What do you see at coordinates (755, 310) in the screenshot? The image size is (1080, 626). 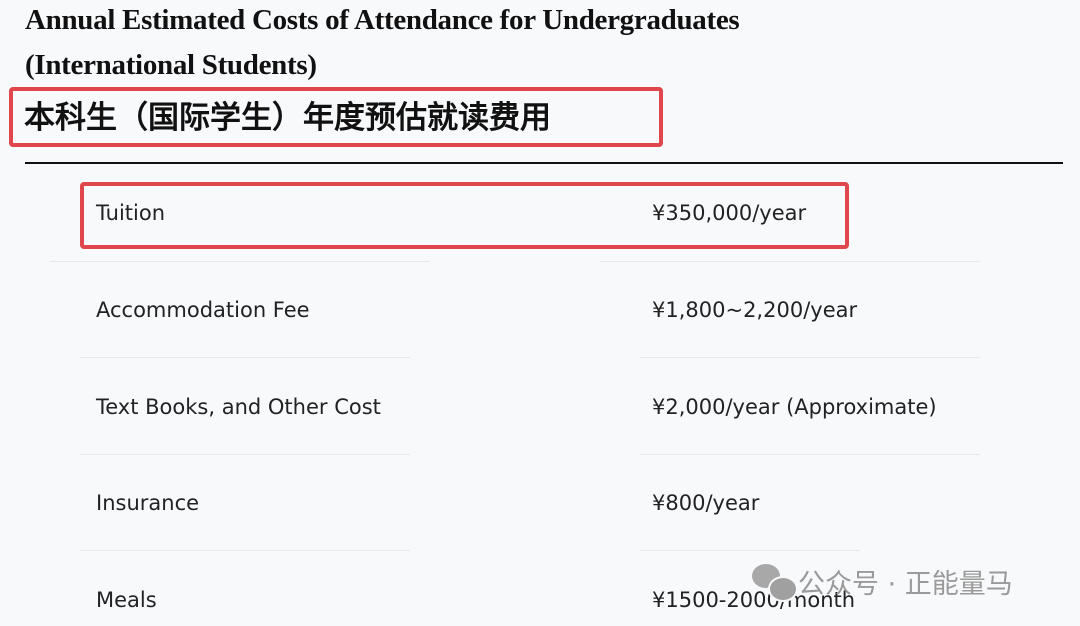 I see `row-value: ¥1,800~2,200/year` at bounding box center [755, 310].